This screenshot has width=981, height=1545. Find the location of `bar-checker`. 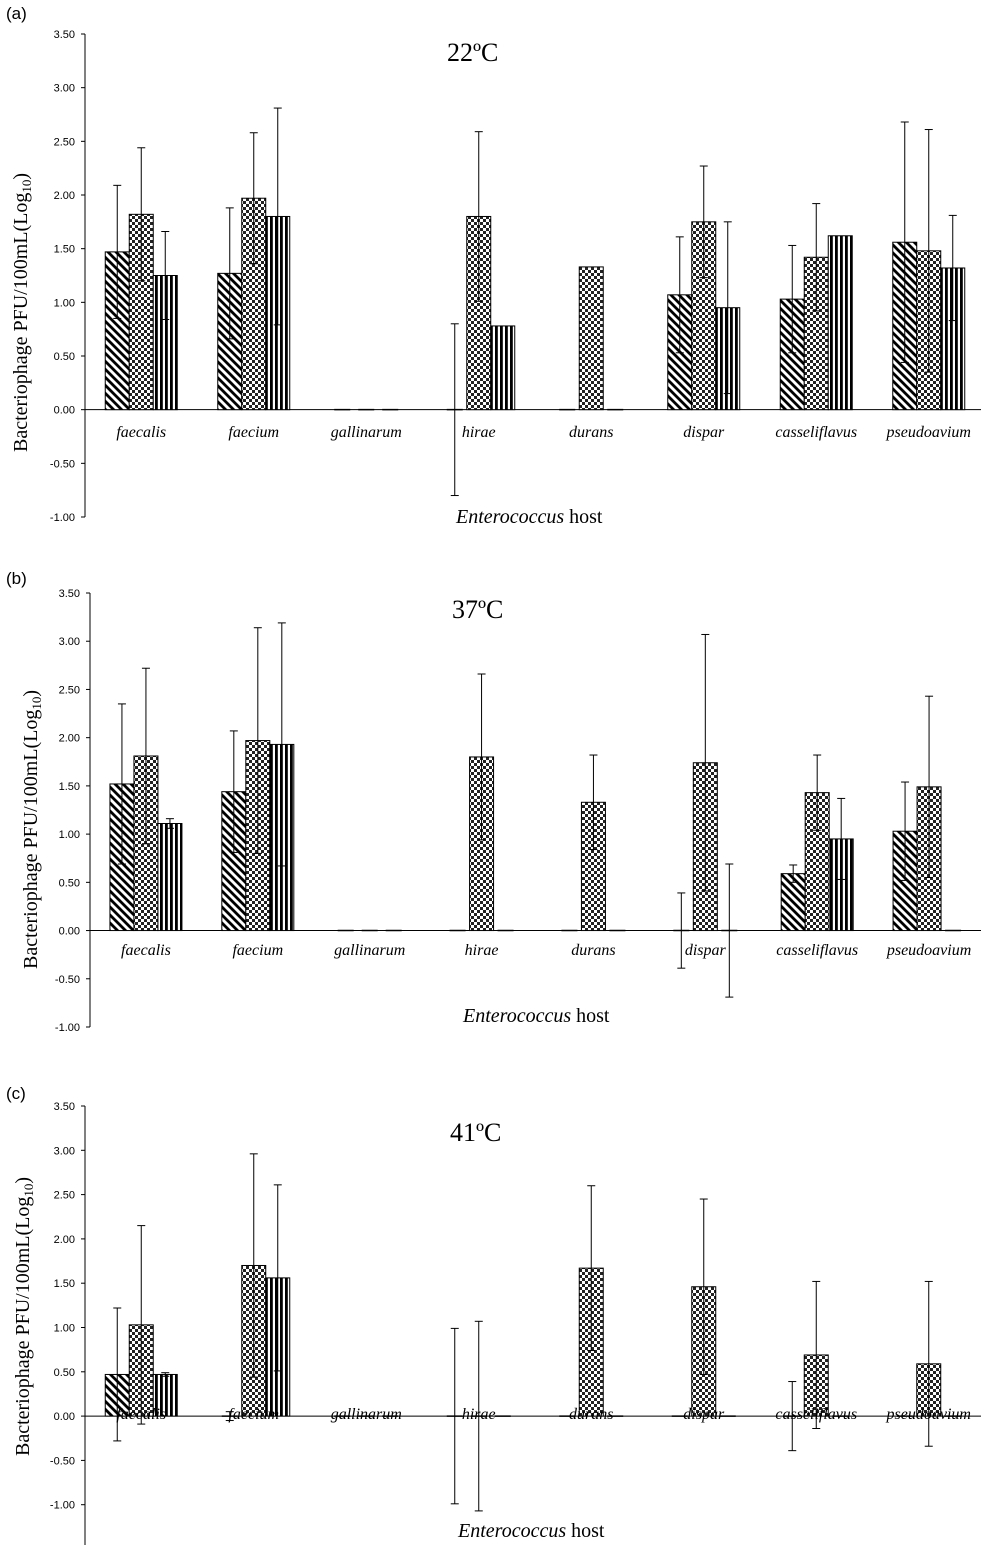

bar-checker is located at coordinates (591, 338).